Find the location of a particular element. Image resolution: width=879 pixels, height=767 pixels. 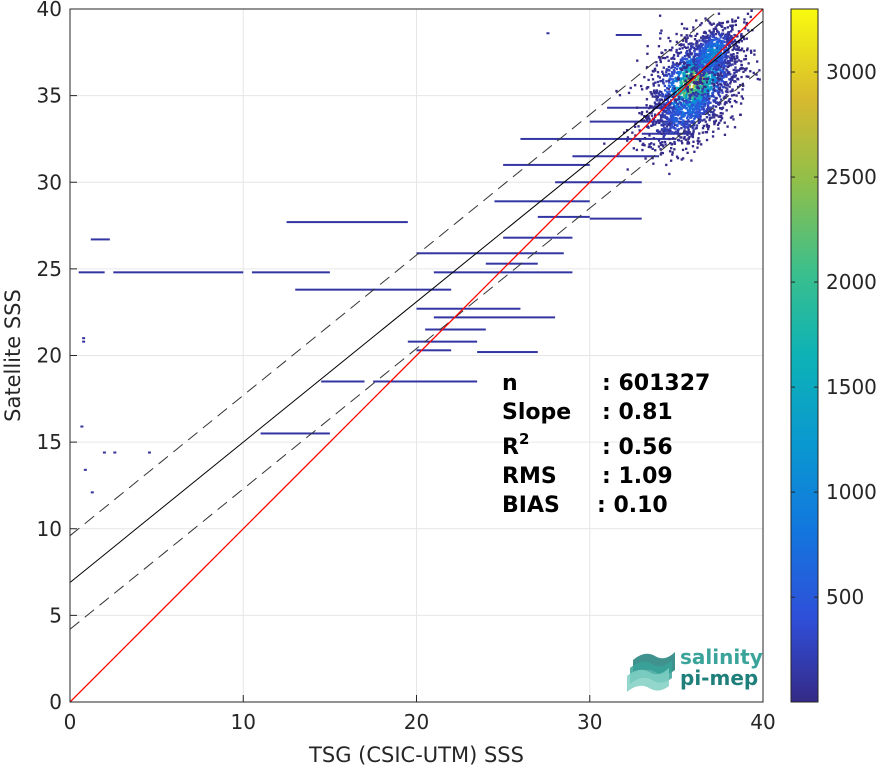

stat-value-bias: : 0.10 is located at coordinates (632, 505).